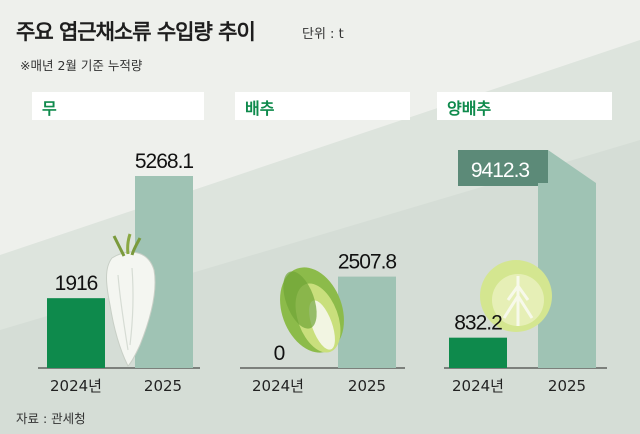 The height and width of the screenshot is (434, 640). I want to click on bar-napa-cabbage-2025, so click(367, 322).